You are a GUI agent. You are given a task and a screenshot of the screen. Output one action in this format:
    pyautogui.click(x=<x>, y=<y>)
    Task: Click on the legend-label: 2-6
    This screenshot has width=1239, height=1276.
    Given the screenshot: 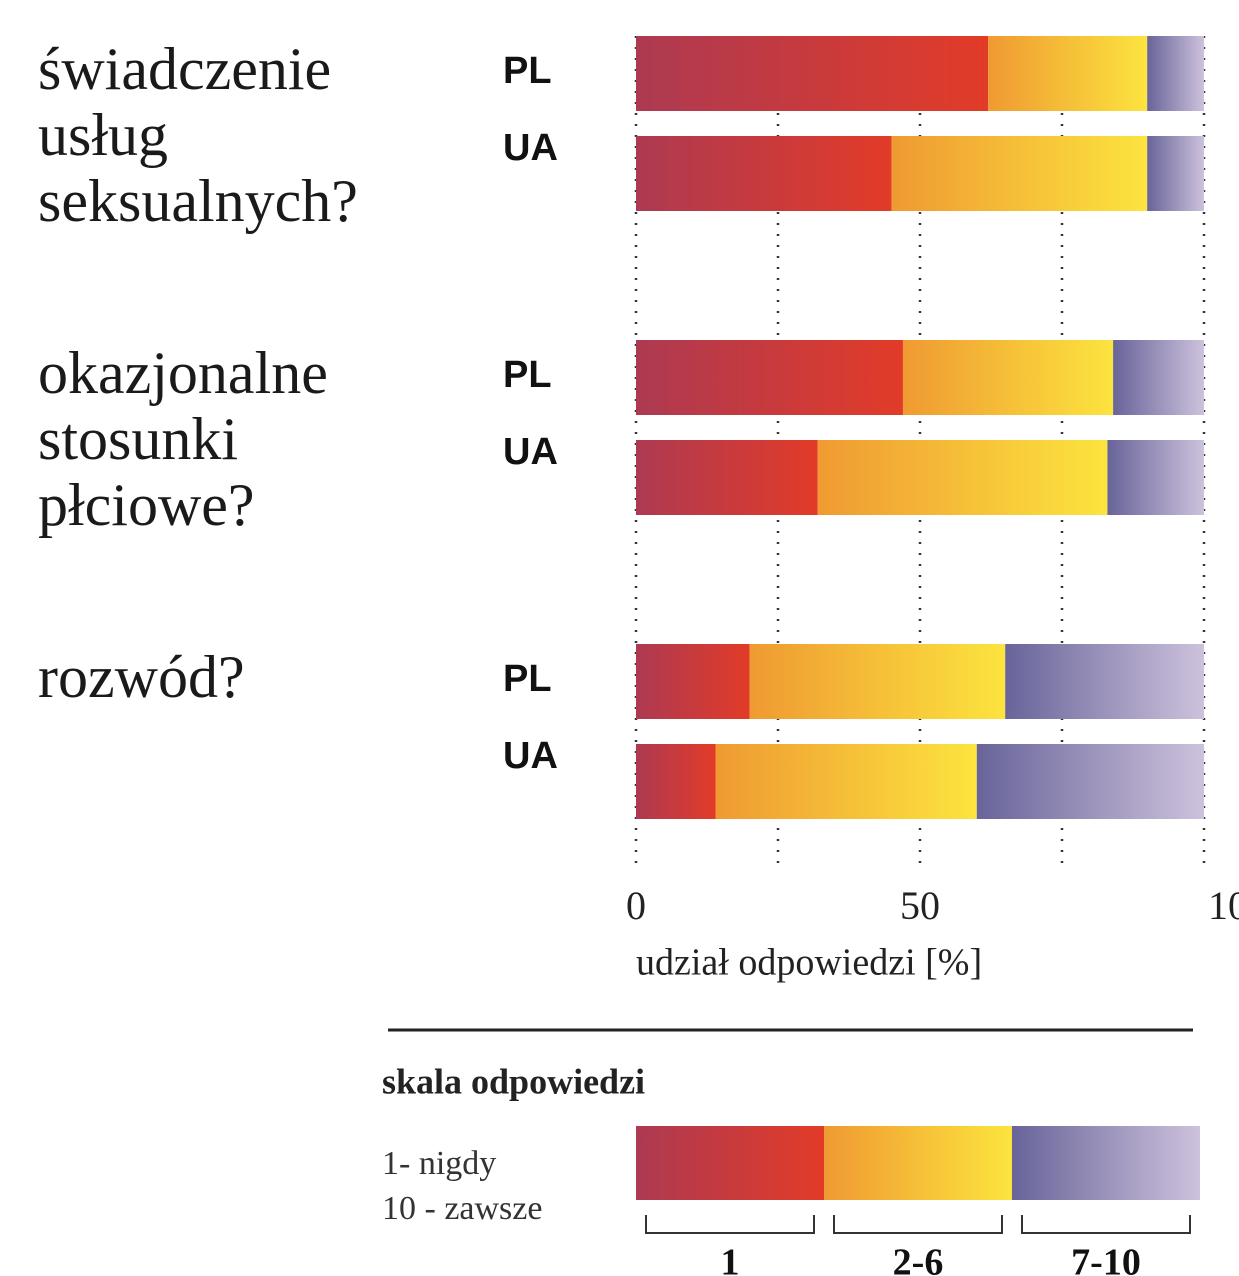 What is the action you would take?
    pyautogui.click(x=918, y=1259)
    